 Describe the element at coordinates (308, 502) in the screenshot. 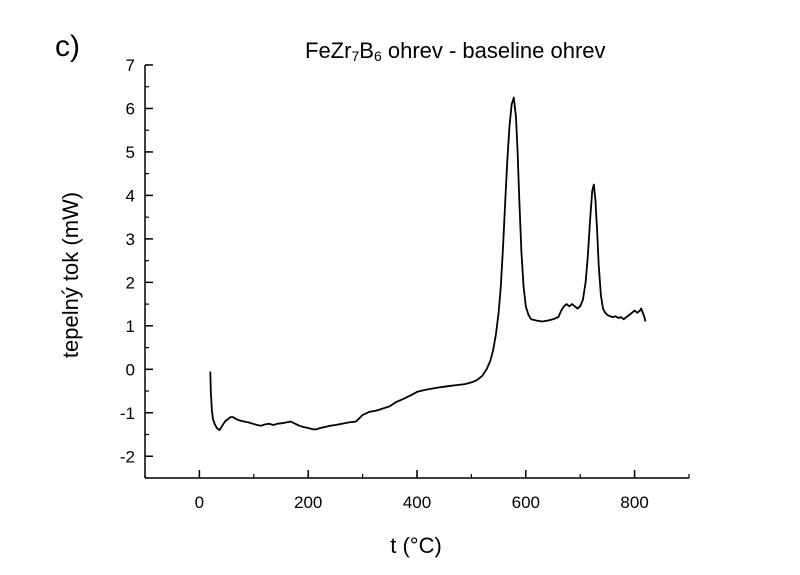

I see `x-tick-label: 200` at that location.